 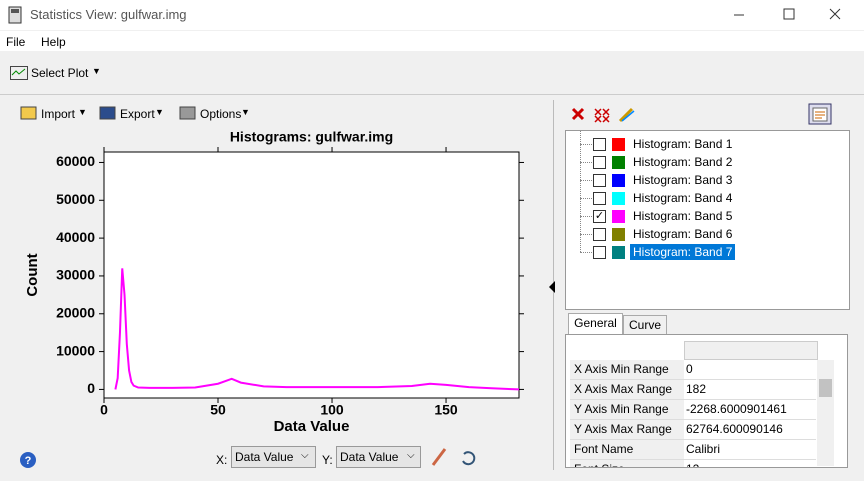 I want to click on toolbar-button: Options ▼, so click(x=216, y=114).